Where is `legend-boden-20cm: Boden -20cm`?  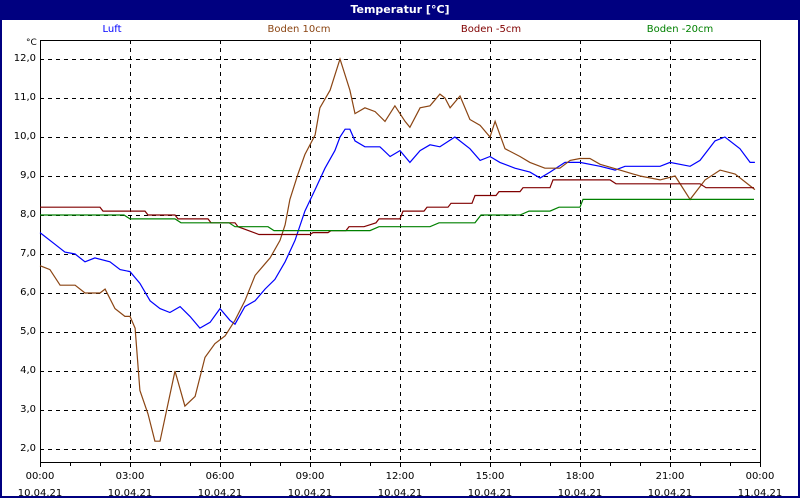 legend-boden-20cm: Boden -20cm is located at coordinates (680, 29).